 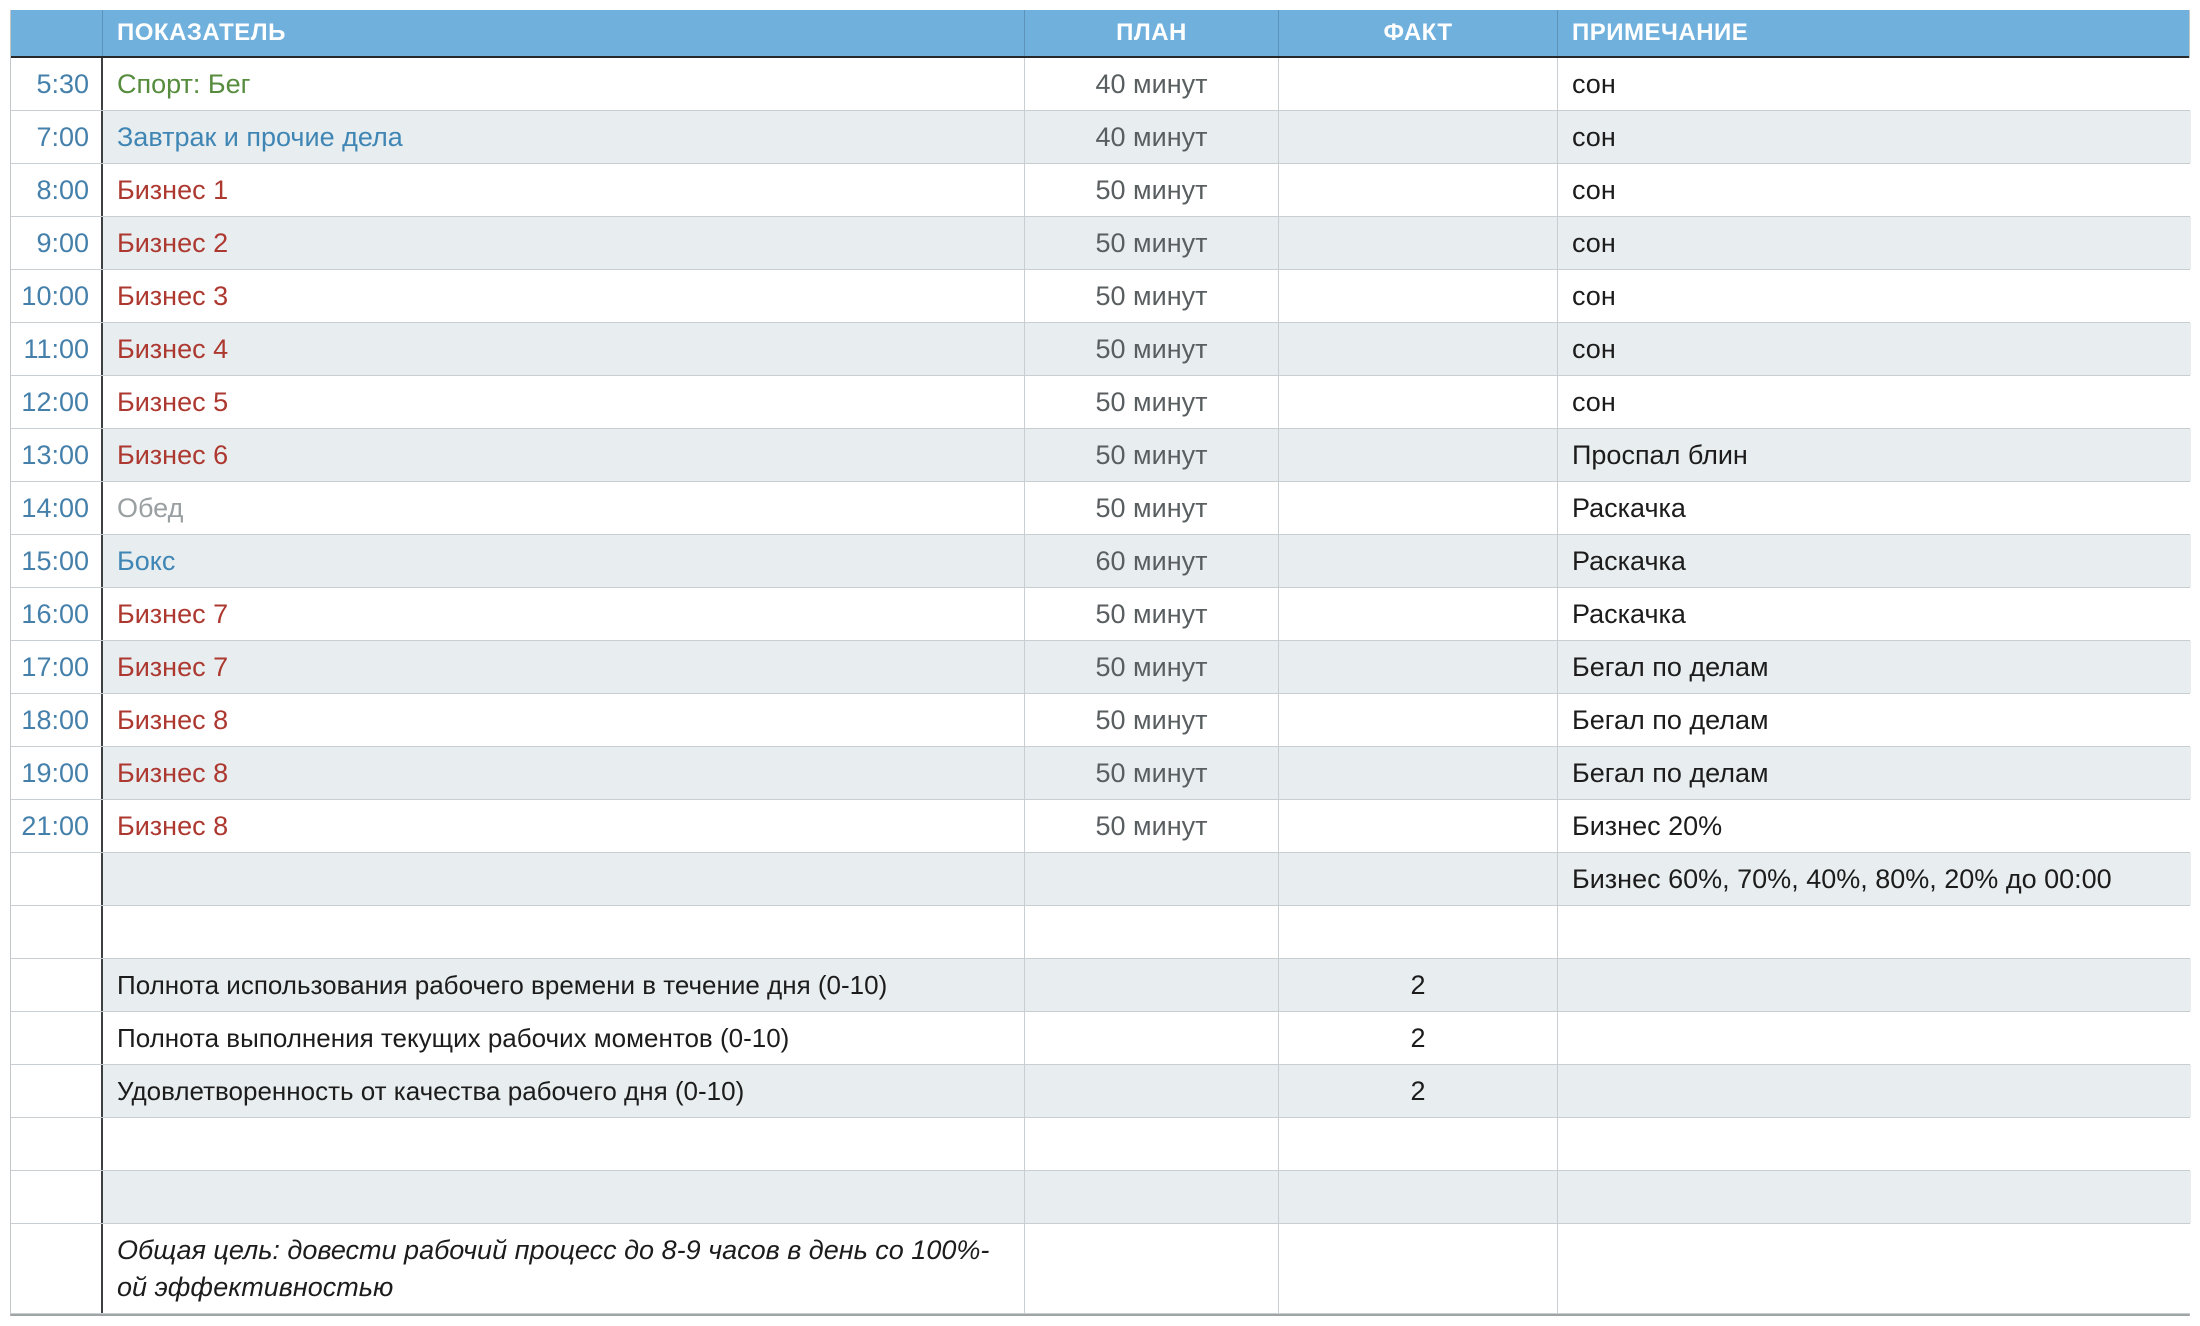 I want to click on note-cell: Проспал блин, so click(x=1874, y=455).